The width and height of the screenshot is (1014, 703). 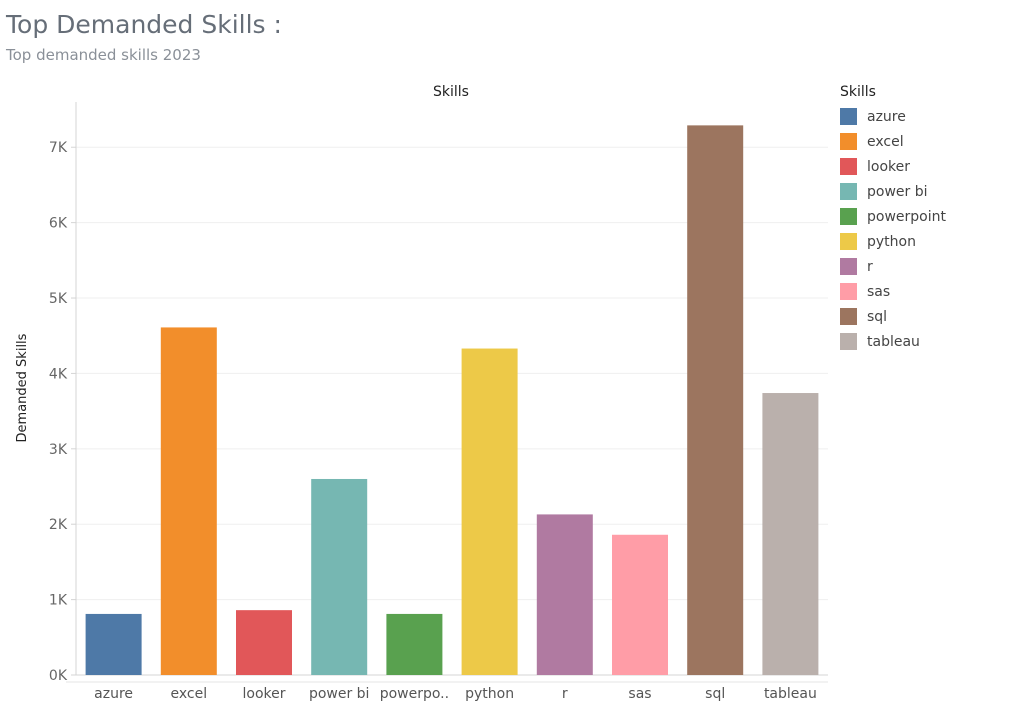 What do you see at coordinates (414, 694) in the screenshot?
I see `x-tick-label: powerpo..` at bounding box center [414, 694].